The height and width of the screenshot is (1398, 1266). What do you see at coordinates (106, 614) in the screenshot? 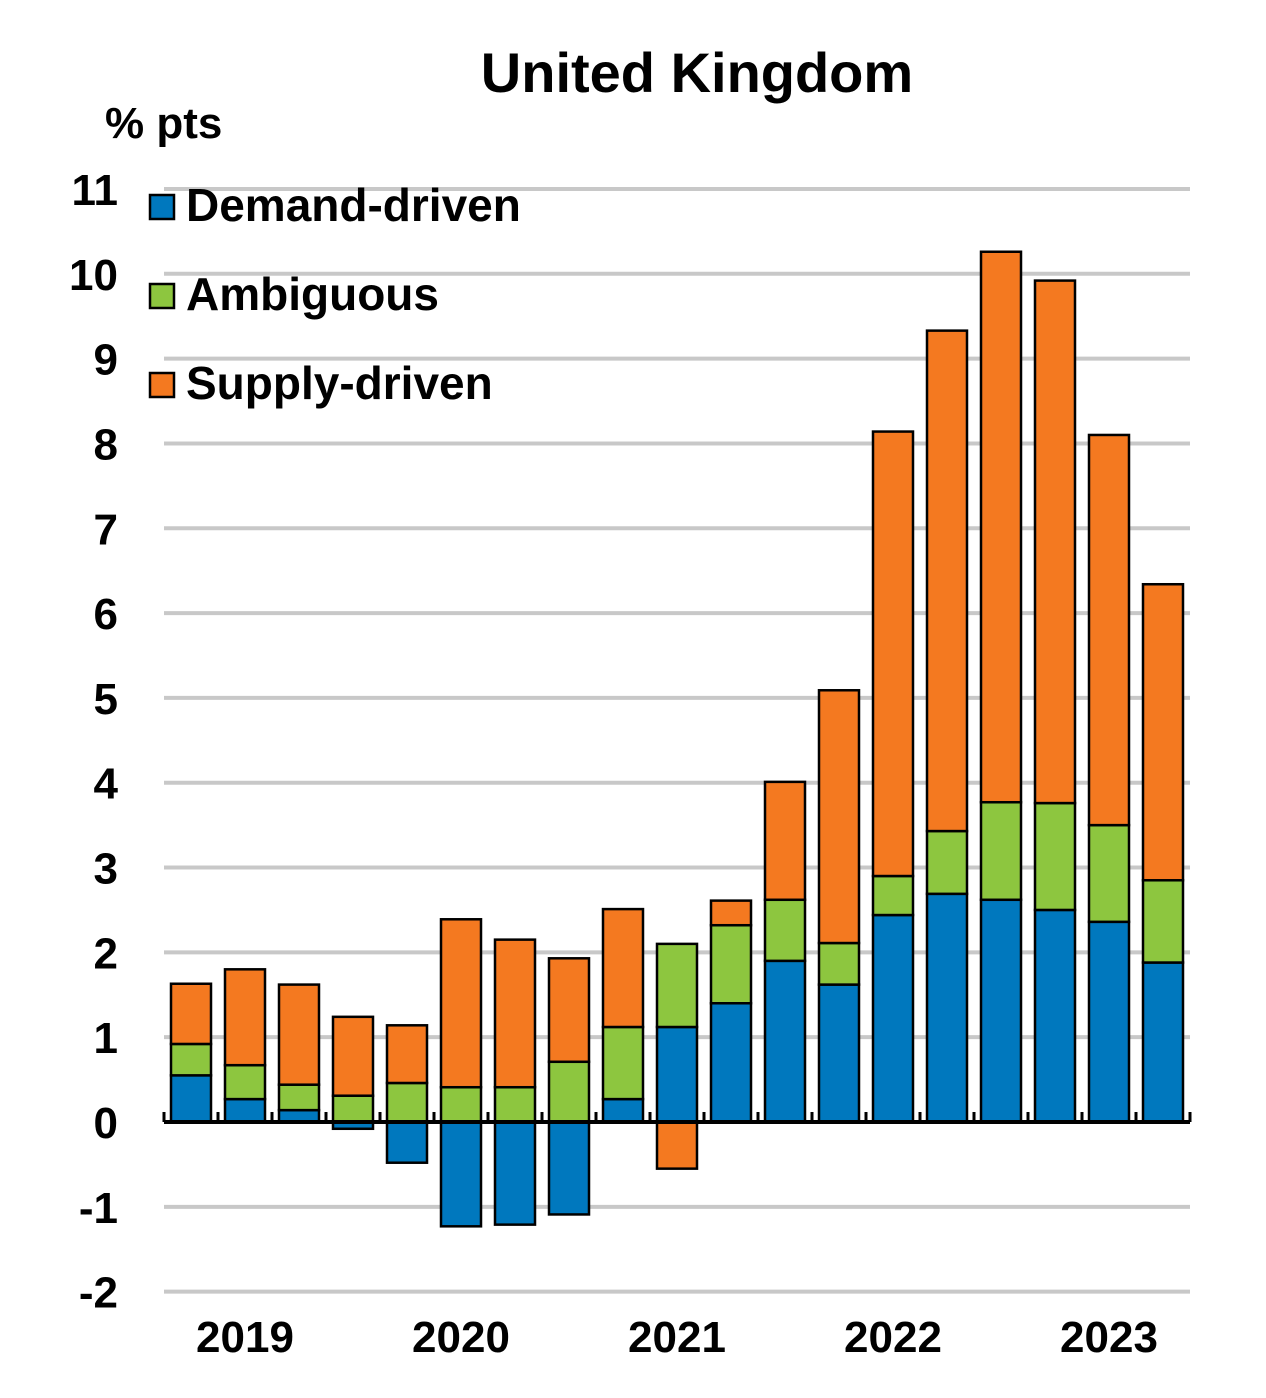
I see `y-tick-label: 6` at bounding box center [106, 614].